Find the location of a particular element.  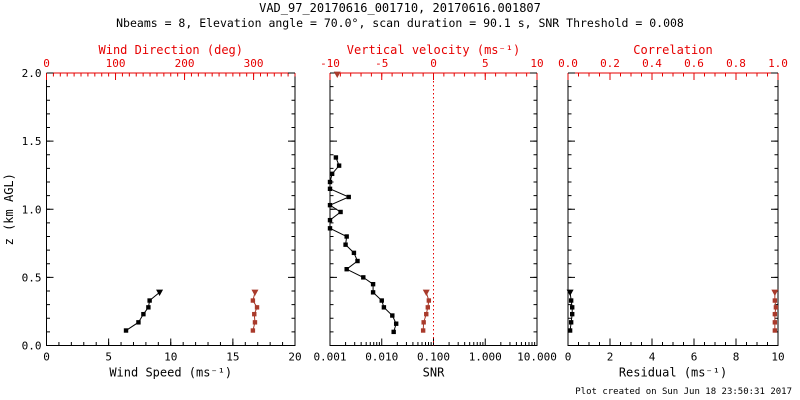

tick-label: -5 is located at coordinates (381, 63).